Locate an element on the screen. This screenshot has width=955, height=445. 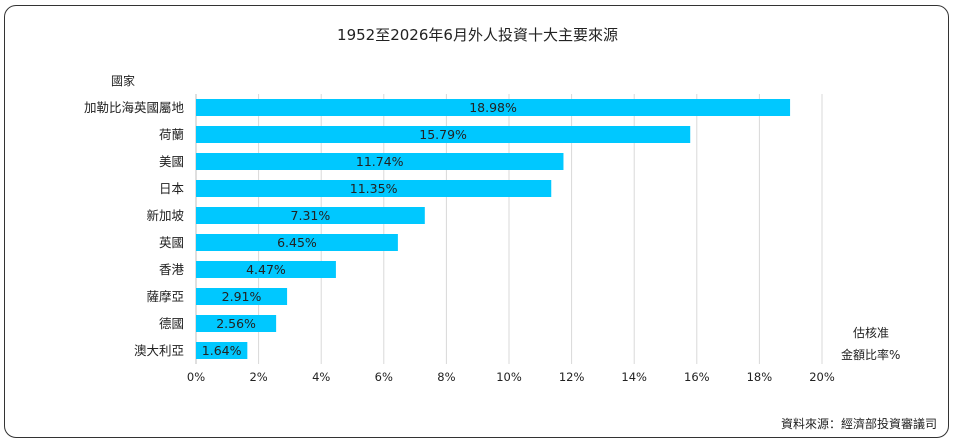
data-label: 4.47% is located at coordinates (266, 269).